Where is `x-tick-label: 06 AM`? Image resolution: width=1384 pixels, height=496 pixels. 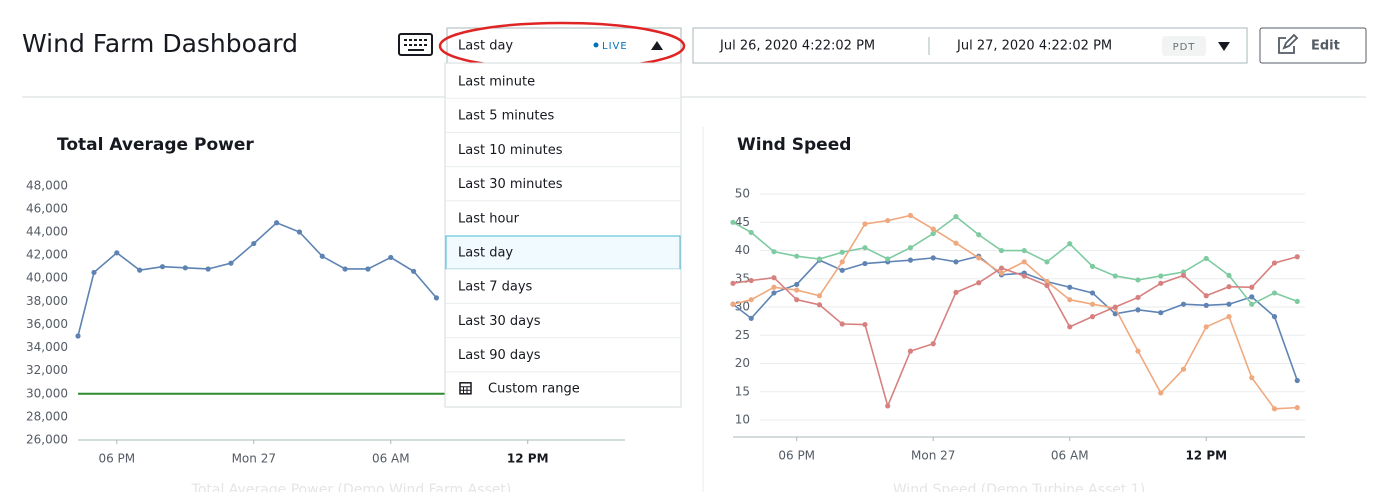 x-tick-label: 06 AM is located at coordinates (1070, 456).